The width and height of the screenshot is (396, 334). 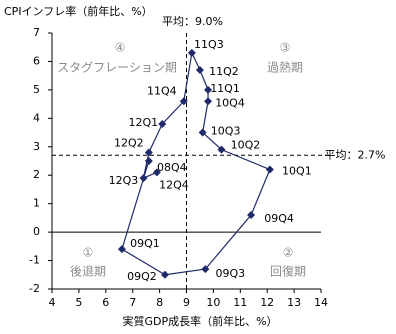 What do you see at coordinates (143, 122) in the screenshot?
I see `point-label: 12Q1` at bounding box center [143, 122].